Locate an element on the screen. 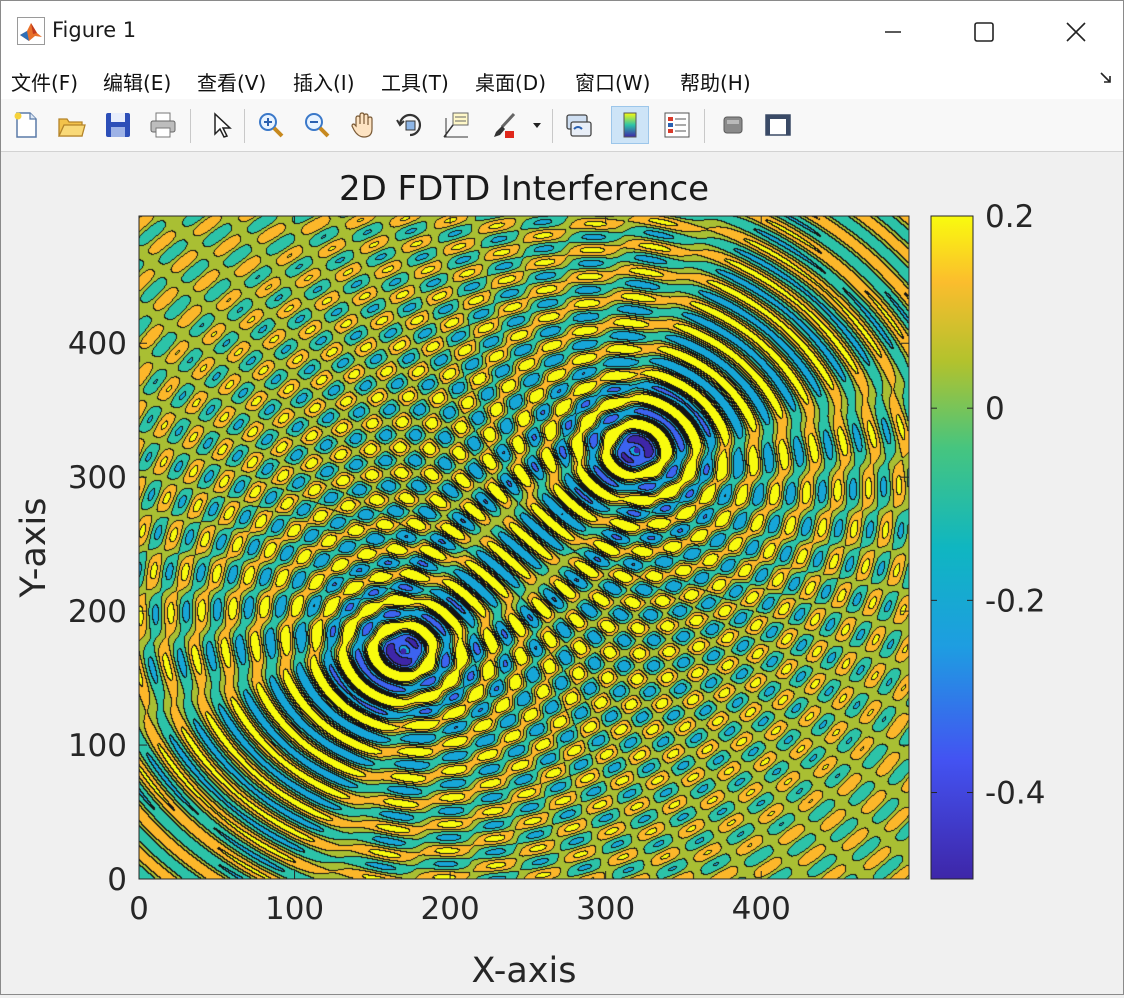 The width and height of the screenshot is (1124, 998). menu-view: 查看(V) is located at coordinates (232, 83).